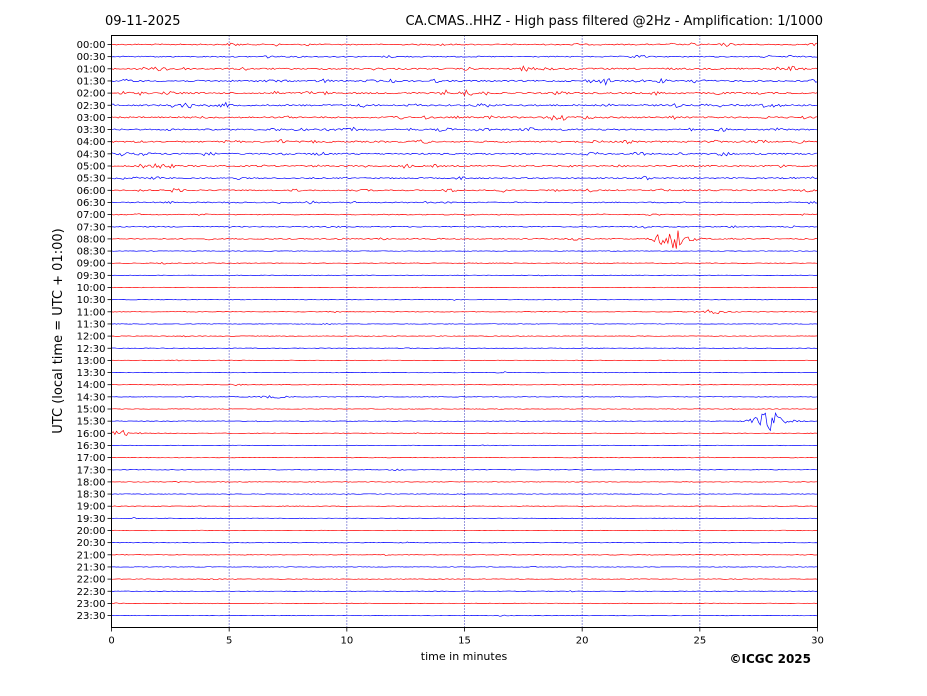 The image size is (927, 696). I want to click on y-tick-label: 01:30, so click(91, 81).